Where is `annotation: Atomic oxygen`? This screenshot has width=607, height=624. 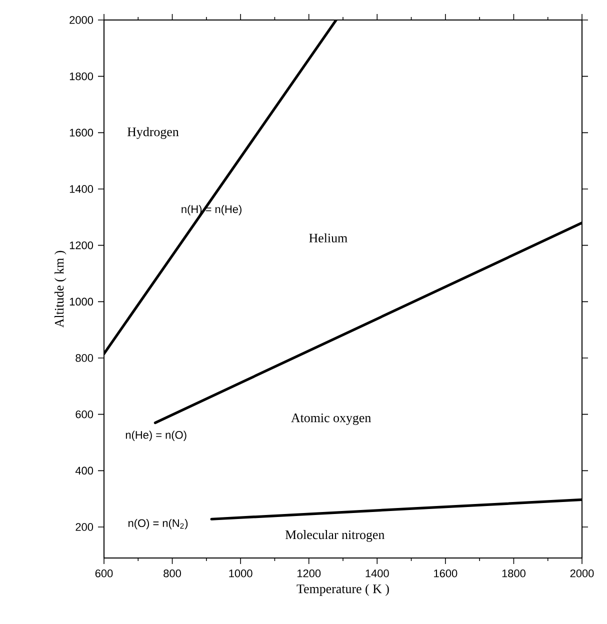 annotation: Atomic oxygen is located at coordinates (331, 419).